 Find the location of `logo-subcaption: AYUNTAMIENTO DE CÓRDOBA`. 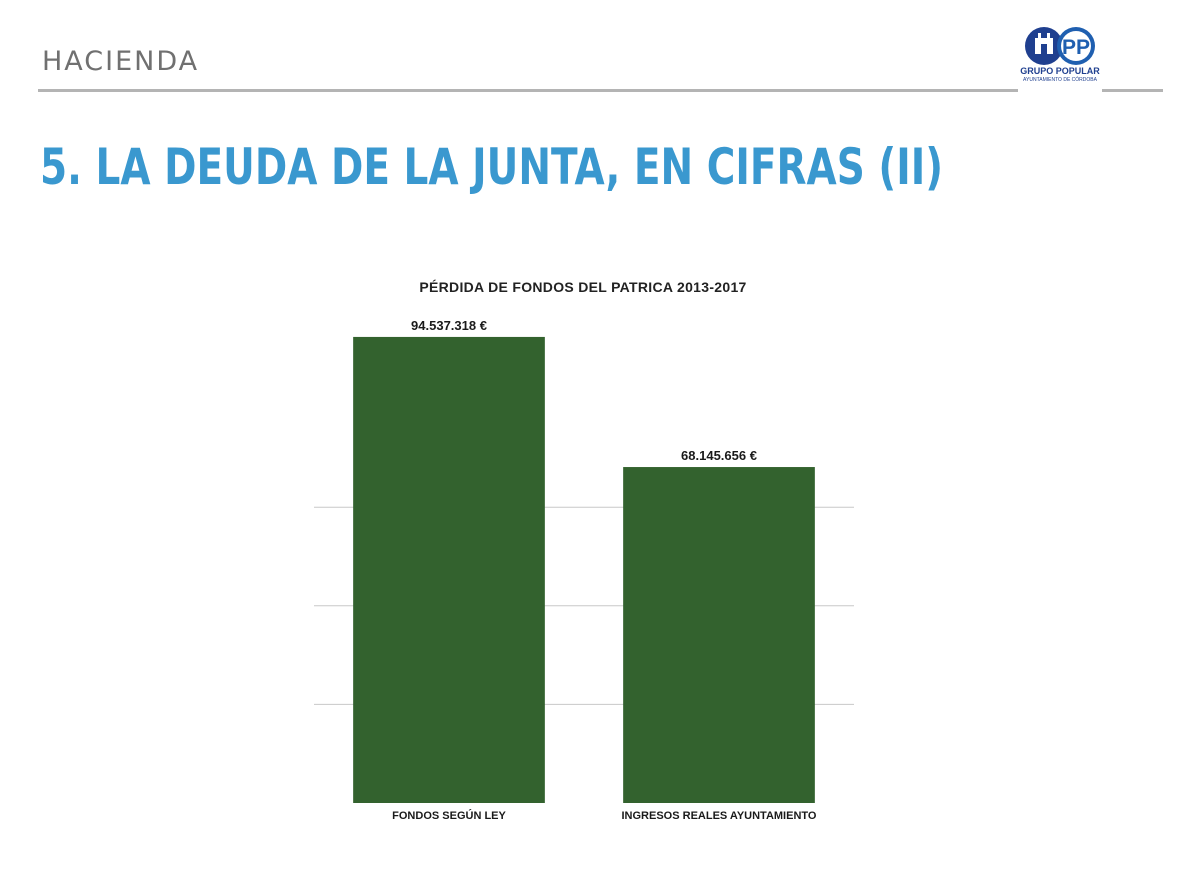

logo-subcaption: AYUNTAMIENTO DE CÓRDOBA is located at coordinates (1060, 80).